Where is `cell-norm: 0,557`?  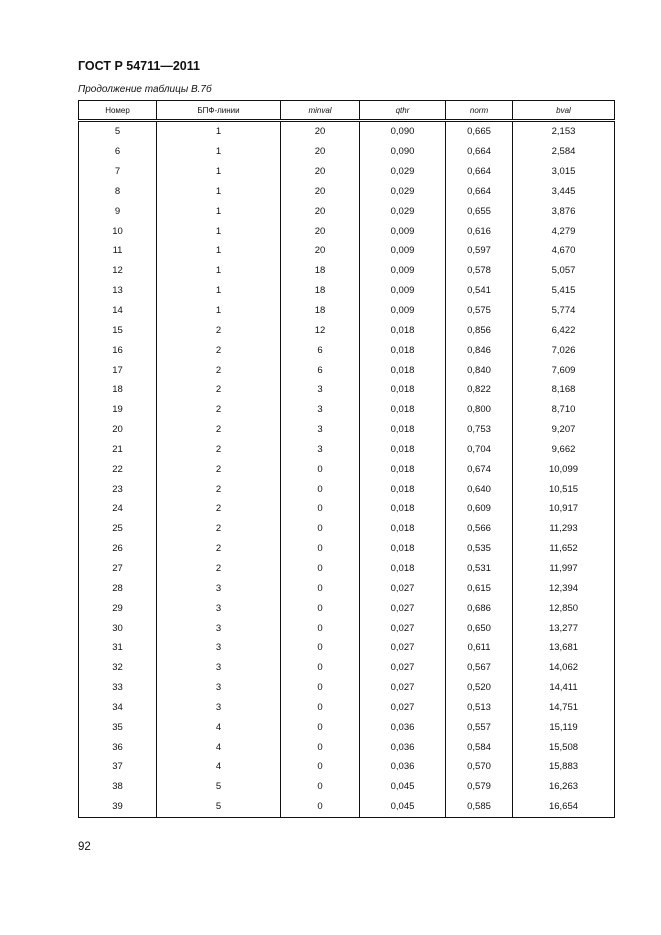
cell-norm: 0,557 is located at coordinates (479, 727).